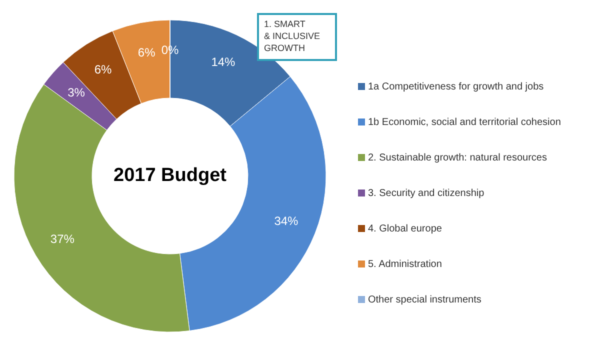 The width and height of the screenshot is (589, 345). Describe the element at coordinates (464, 122) in the screenshot. I see `legend-label: 1b Economic, social and territorial cohesion` at that location.